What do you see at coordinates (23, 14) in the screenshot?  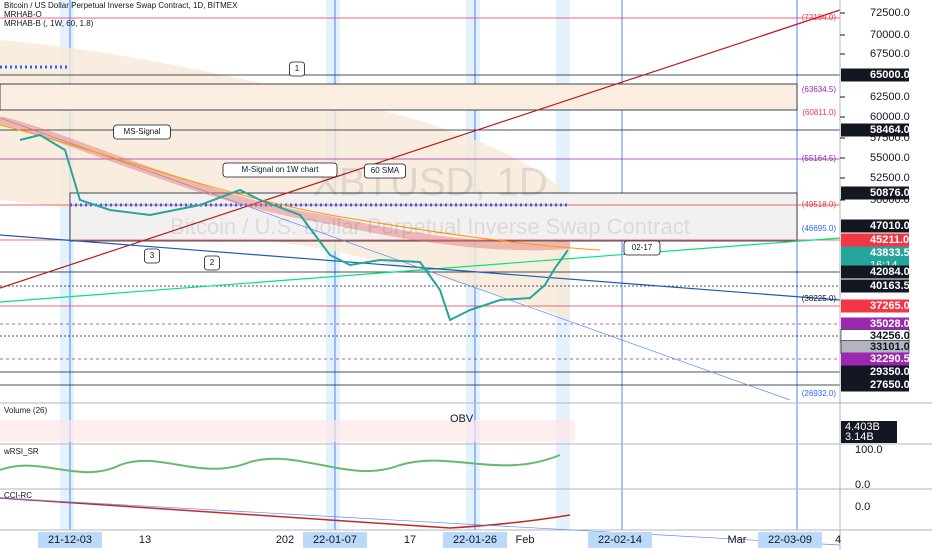 I see `indicator-label: MRHAB-O` at bounding box center [23, 14].